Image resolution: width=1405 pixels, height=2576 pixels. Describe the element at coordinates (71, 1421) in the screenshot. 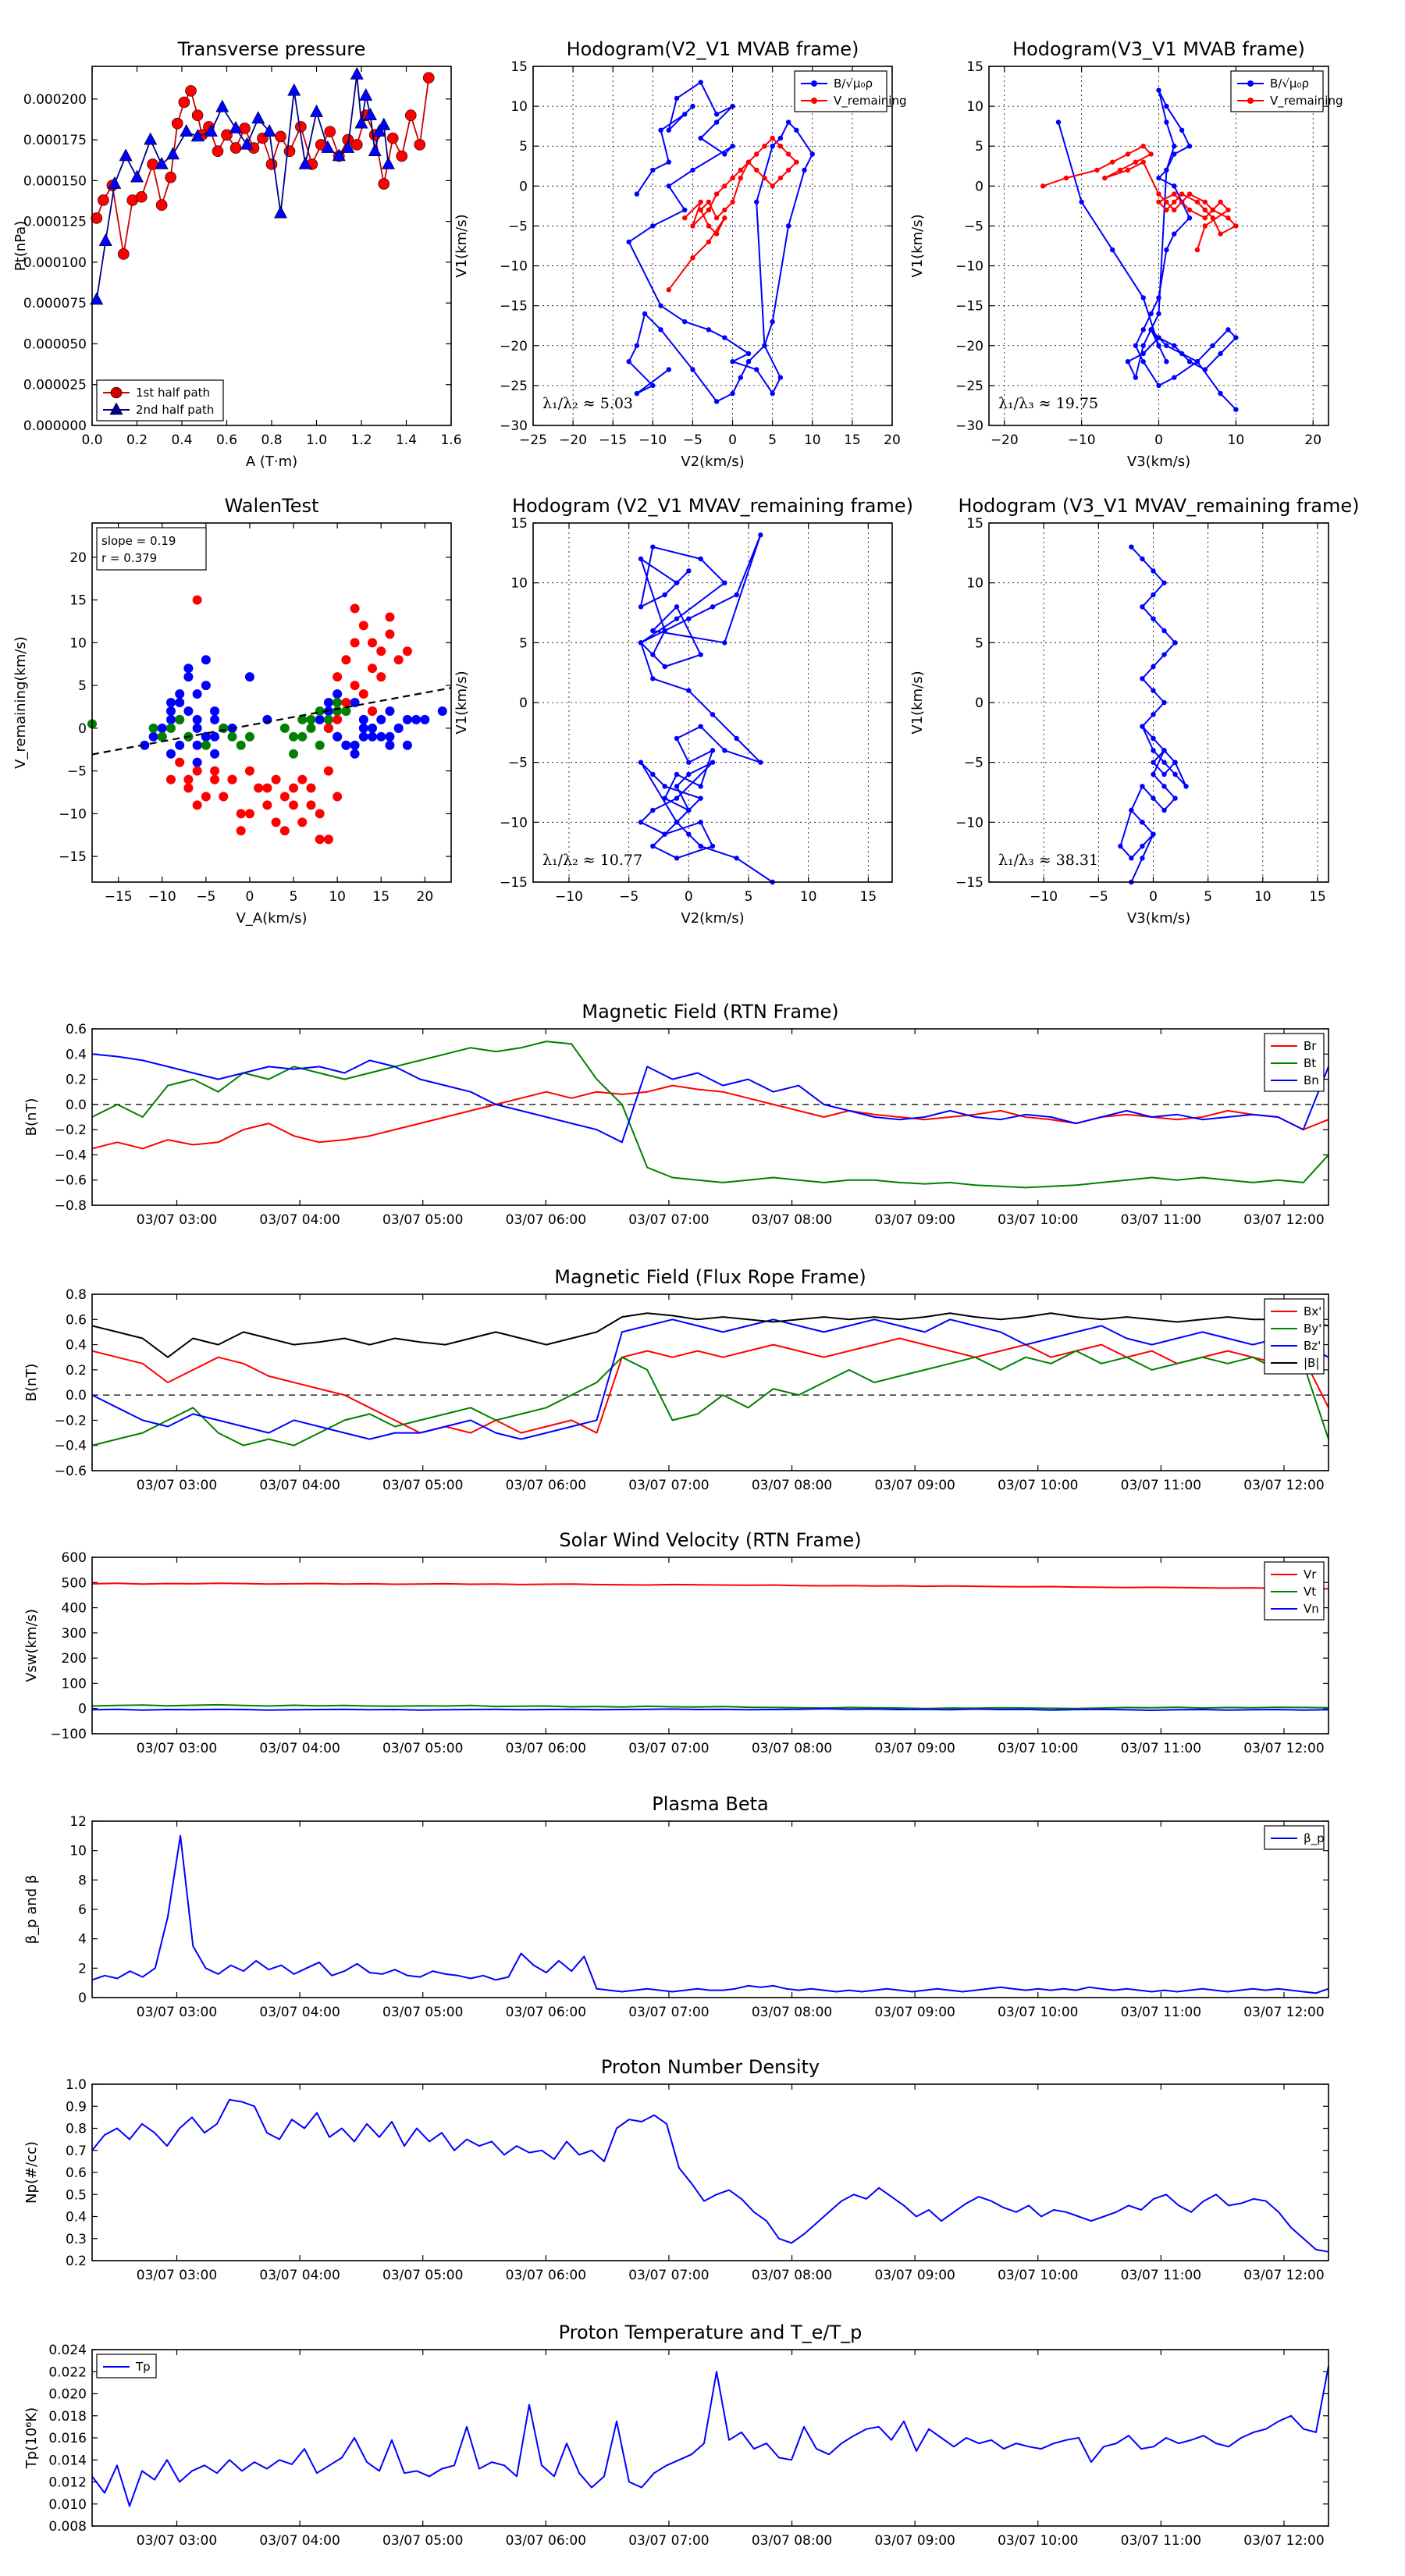

I see `y-tick-label: −0.2` at that location.